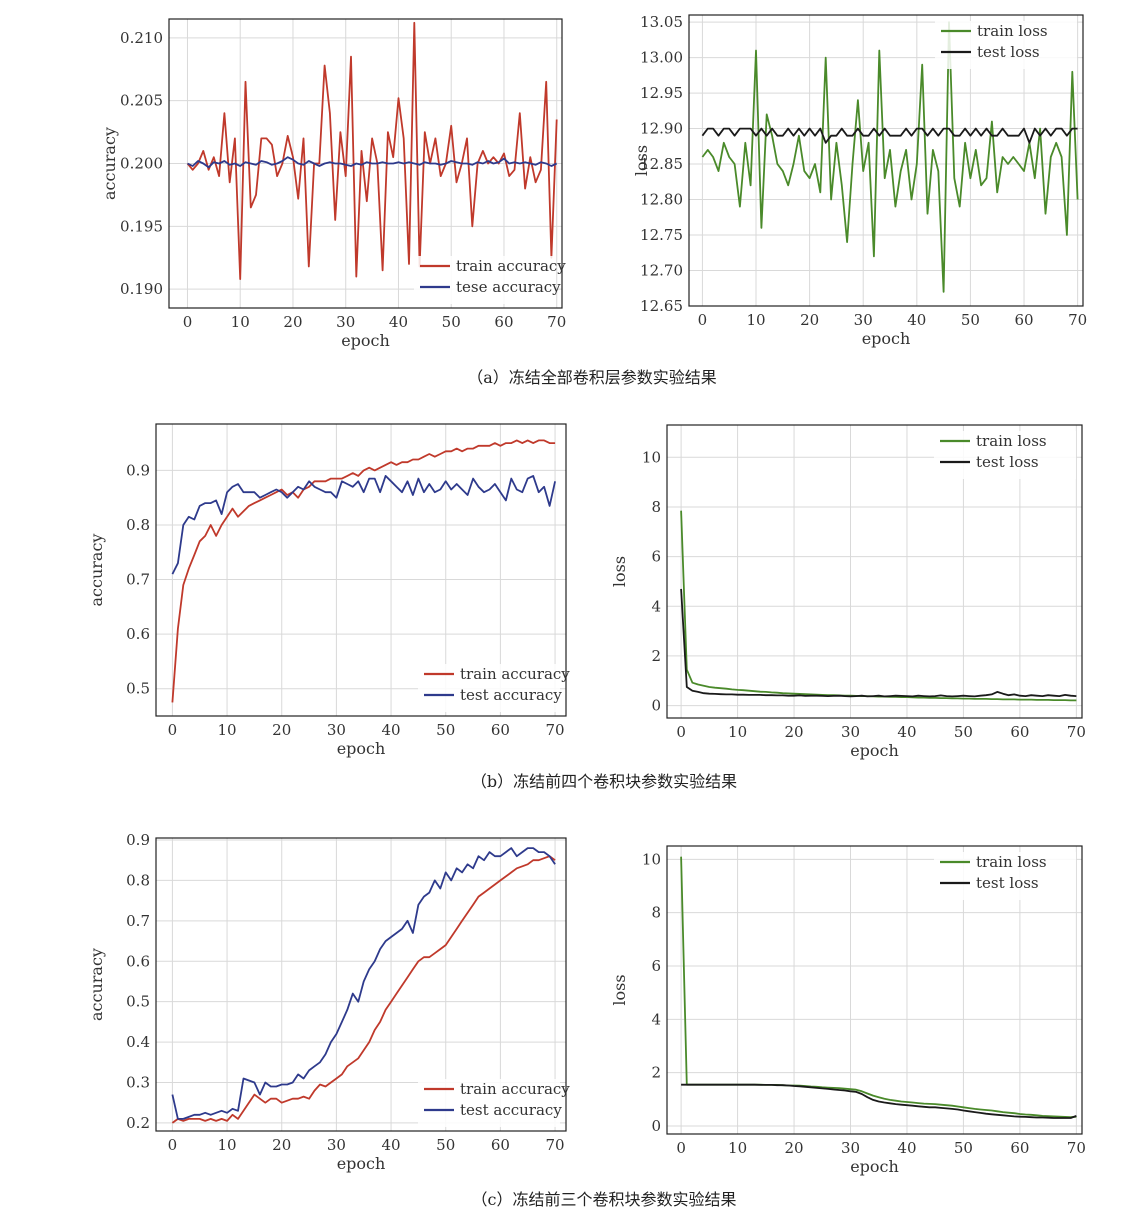 Image resolution: width=1134 pixels, height=1218 pixels. Describe the element at coordinates (656, 1019) in the screenshot. I see `y-tick-label: 4` at that location.